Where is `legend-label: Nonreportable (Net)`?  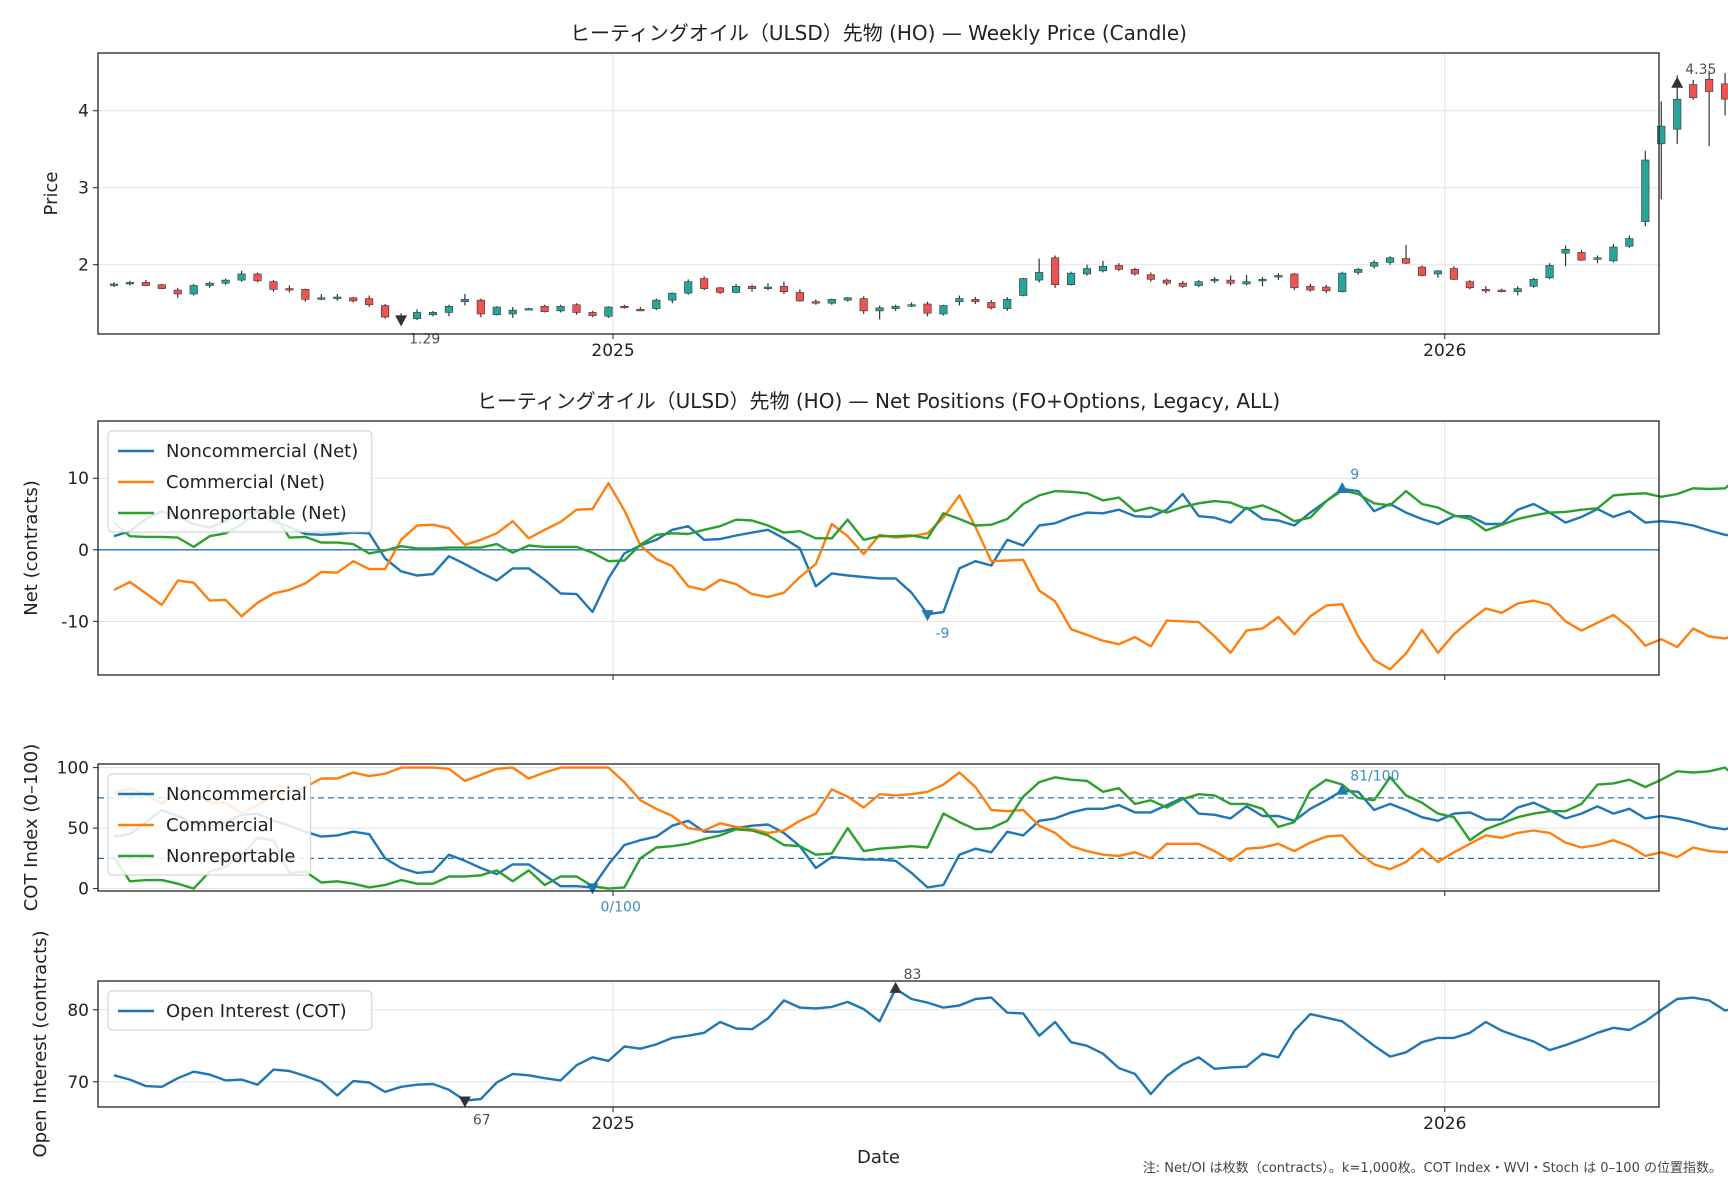
legend-label: Nonreportable (Net) is located at coordinates (256, 513).